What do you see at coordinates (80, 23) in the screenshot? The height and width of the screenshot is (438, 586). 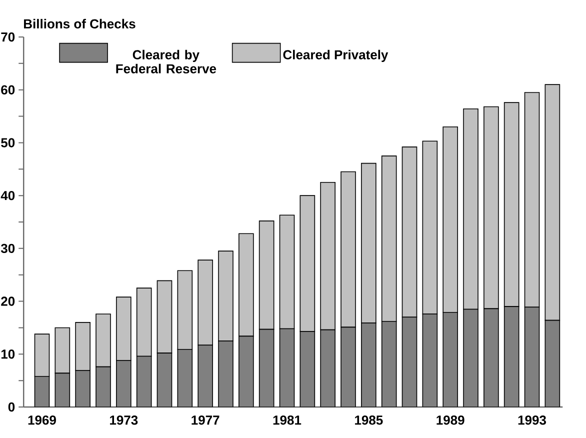 I see `y-axis-title: Billions of Checks` at bounding box center [80, 23].